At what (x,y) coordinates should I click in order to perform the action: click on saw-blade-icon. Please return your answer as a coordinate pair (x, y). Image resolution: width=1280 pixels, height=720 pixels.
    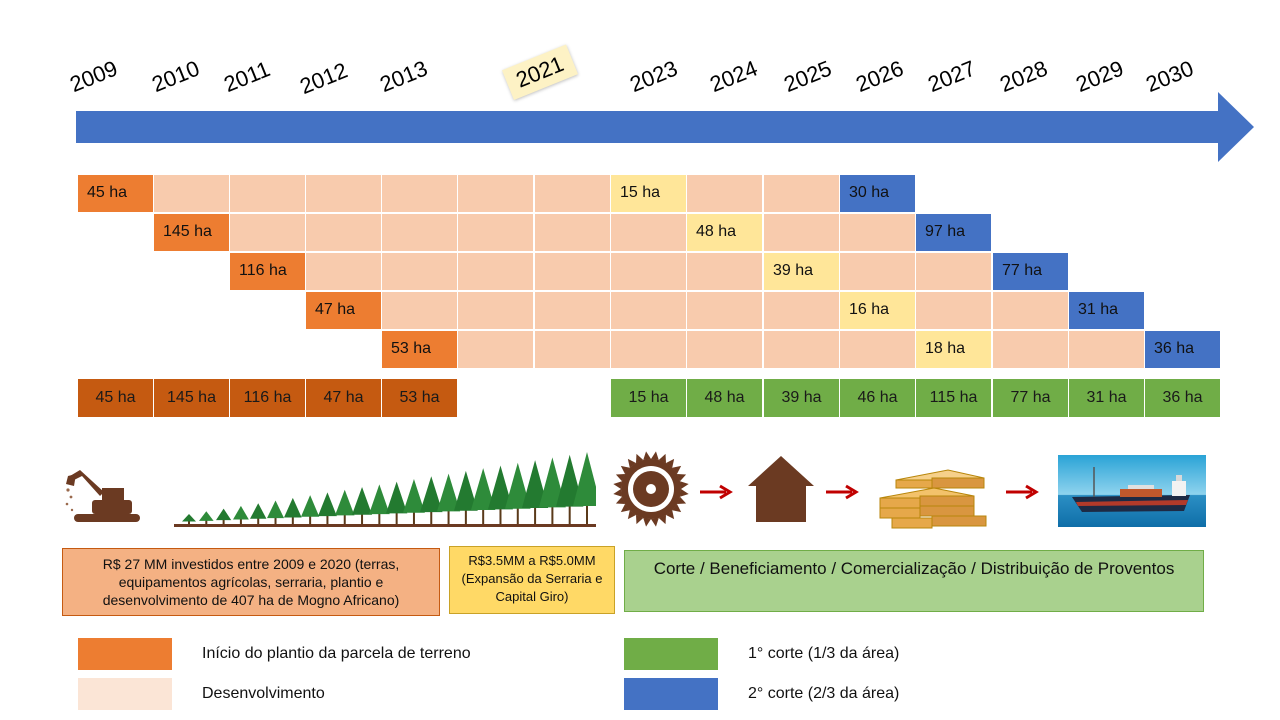
    Looking at the image, I should click on (651, 489).